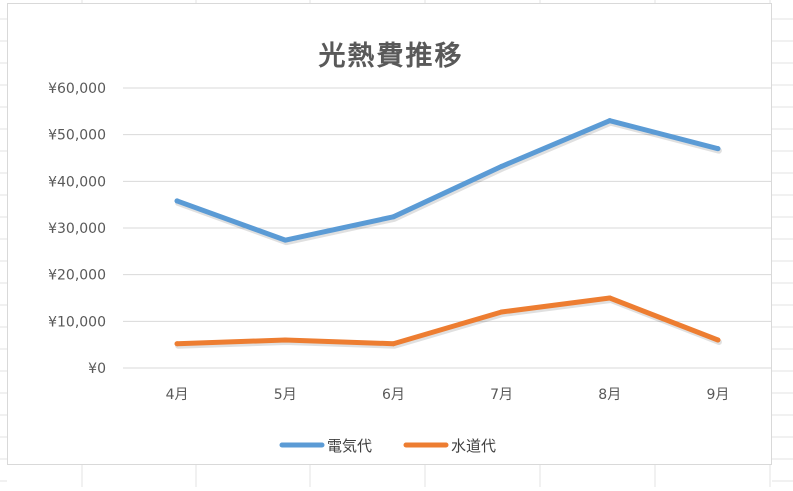  I want to click on y-tick-label: ¥60,000, so click(77, 89).